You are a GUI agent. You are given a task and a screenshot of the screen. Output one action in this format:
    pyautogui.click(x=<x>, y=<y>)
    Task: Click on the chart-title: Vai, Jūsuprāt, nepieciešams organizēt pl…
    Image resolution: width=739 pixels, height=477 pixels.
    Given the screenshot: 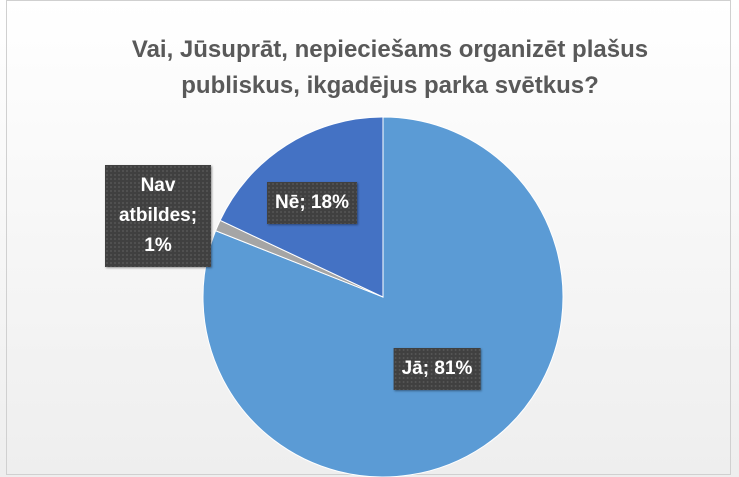 What is the action you would take?
    pyautogui.click(x=390, y=67)
    